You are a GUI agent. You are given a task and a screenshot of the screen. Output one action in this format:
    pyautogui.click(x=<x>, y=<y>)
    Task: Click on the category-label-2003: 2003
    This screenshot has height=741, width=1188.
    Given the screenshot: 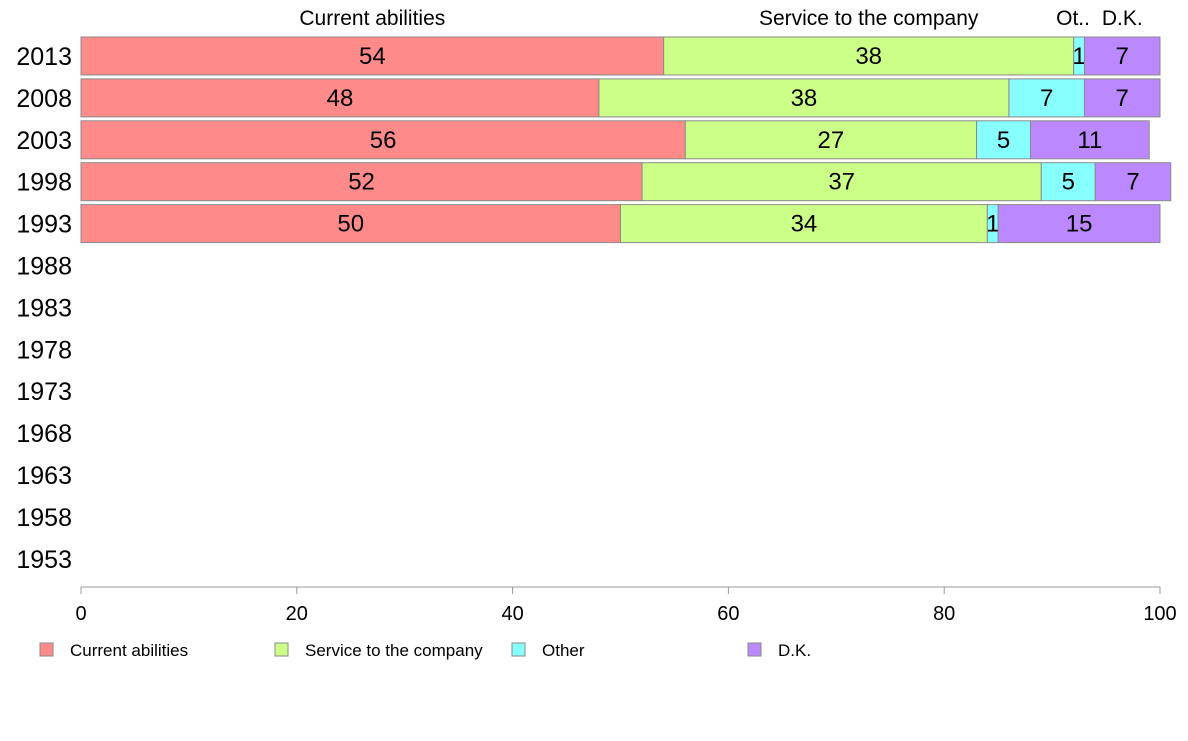 What is the action you would take?
    pyautogui.click(x=44, y=141)
    